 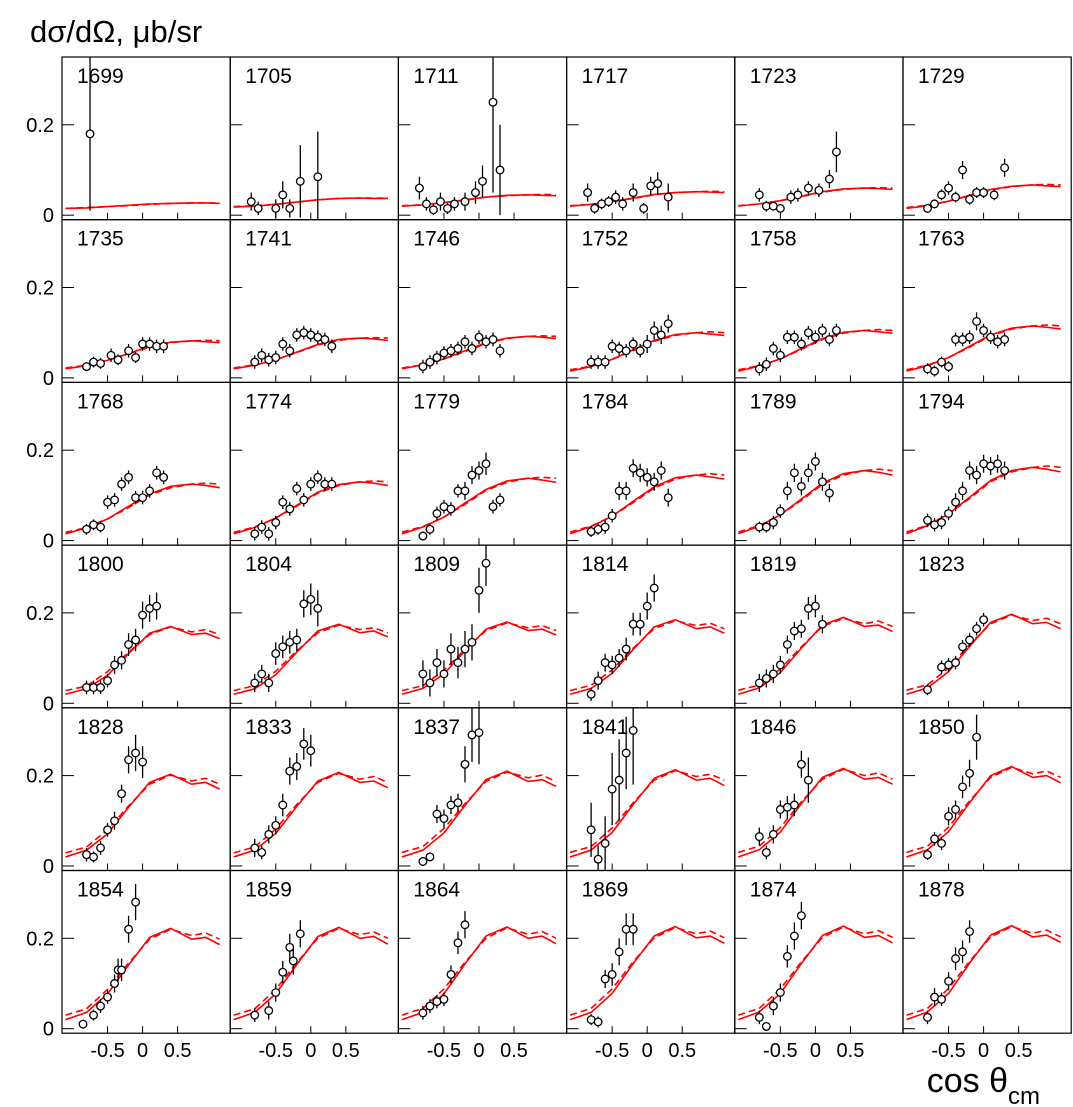 I want to click on x-tick-label: 0.5, so click(x=851, y=1051).